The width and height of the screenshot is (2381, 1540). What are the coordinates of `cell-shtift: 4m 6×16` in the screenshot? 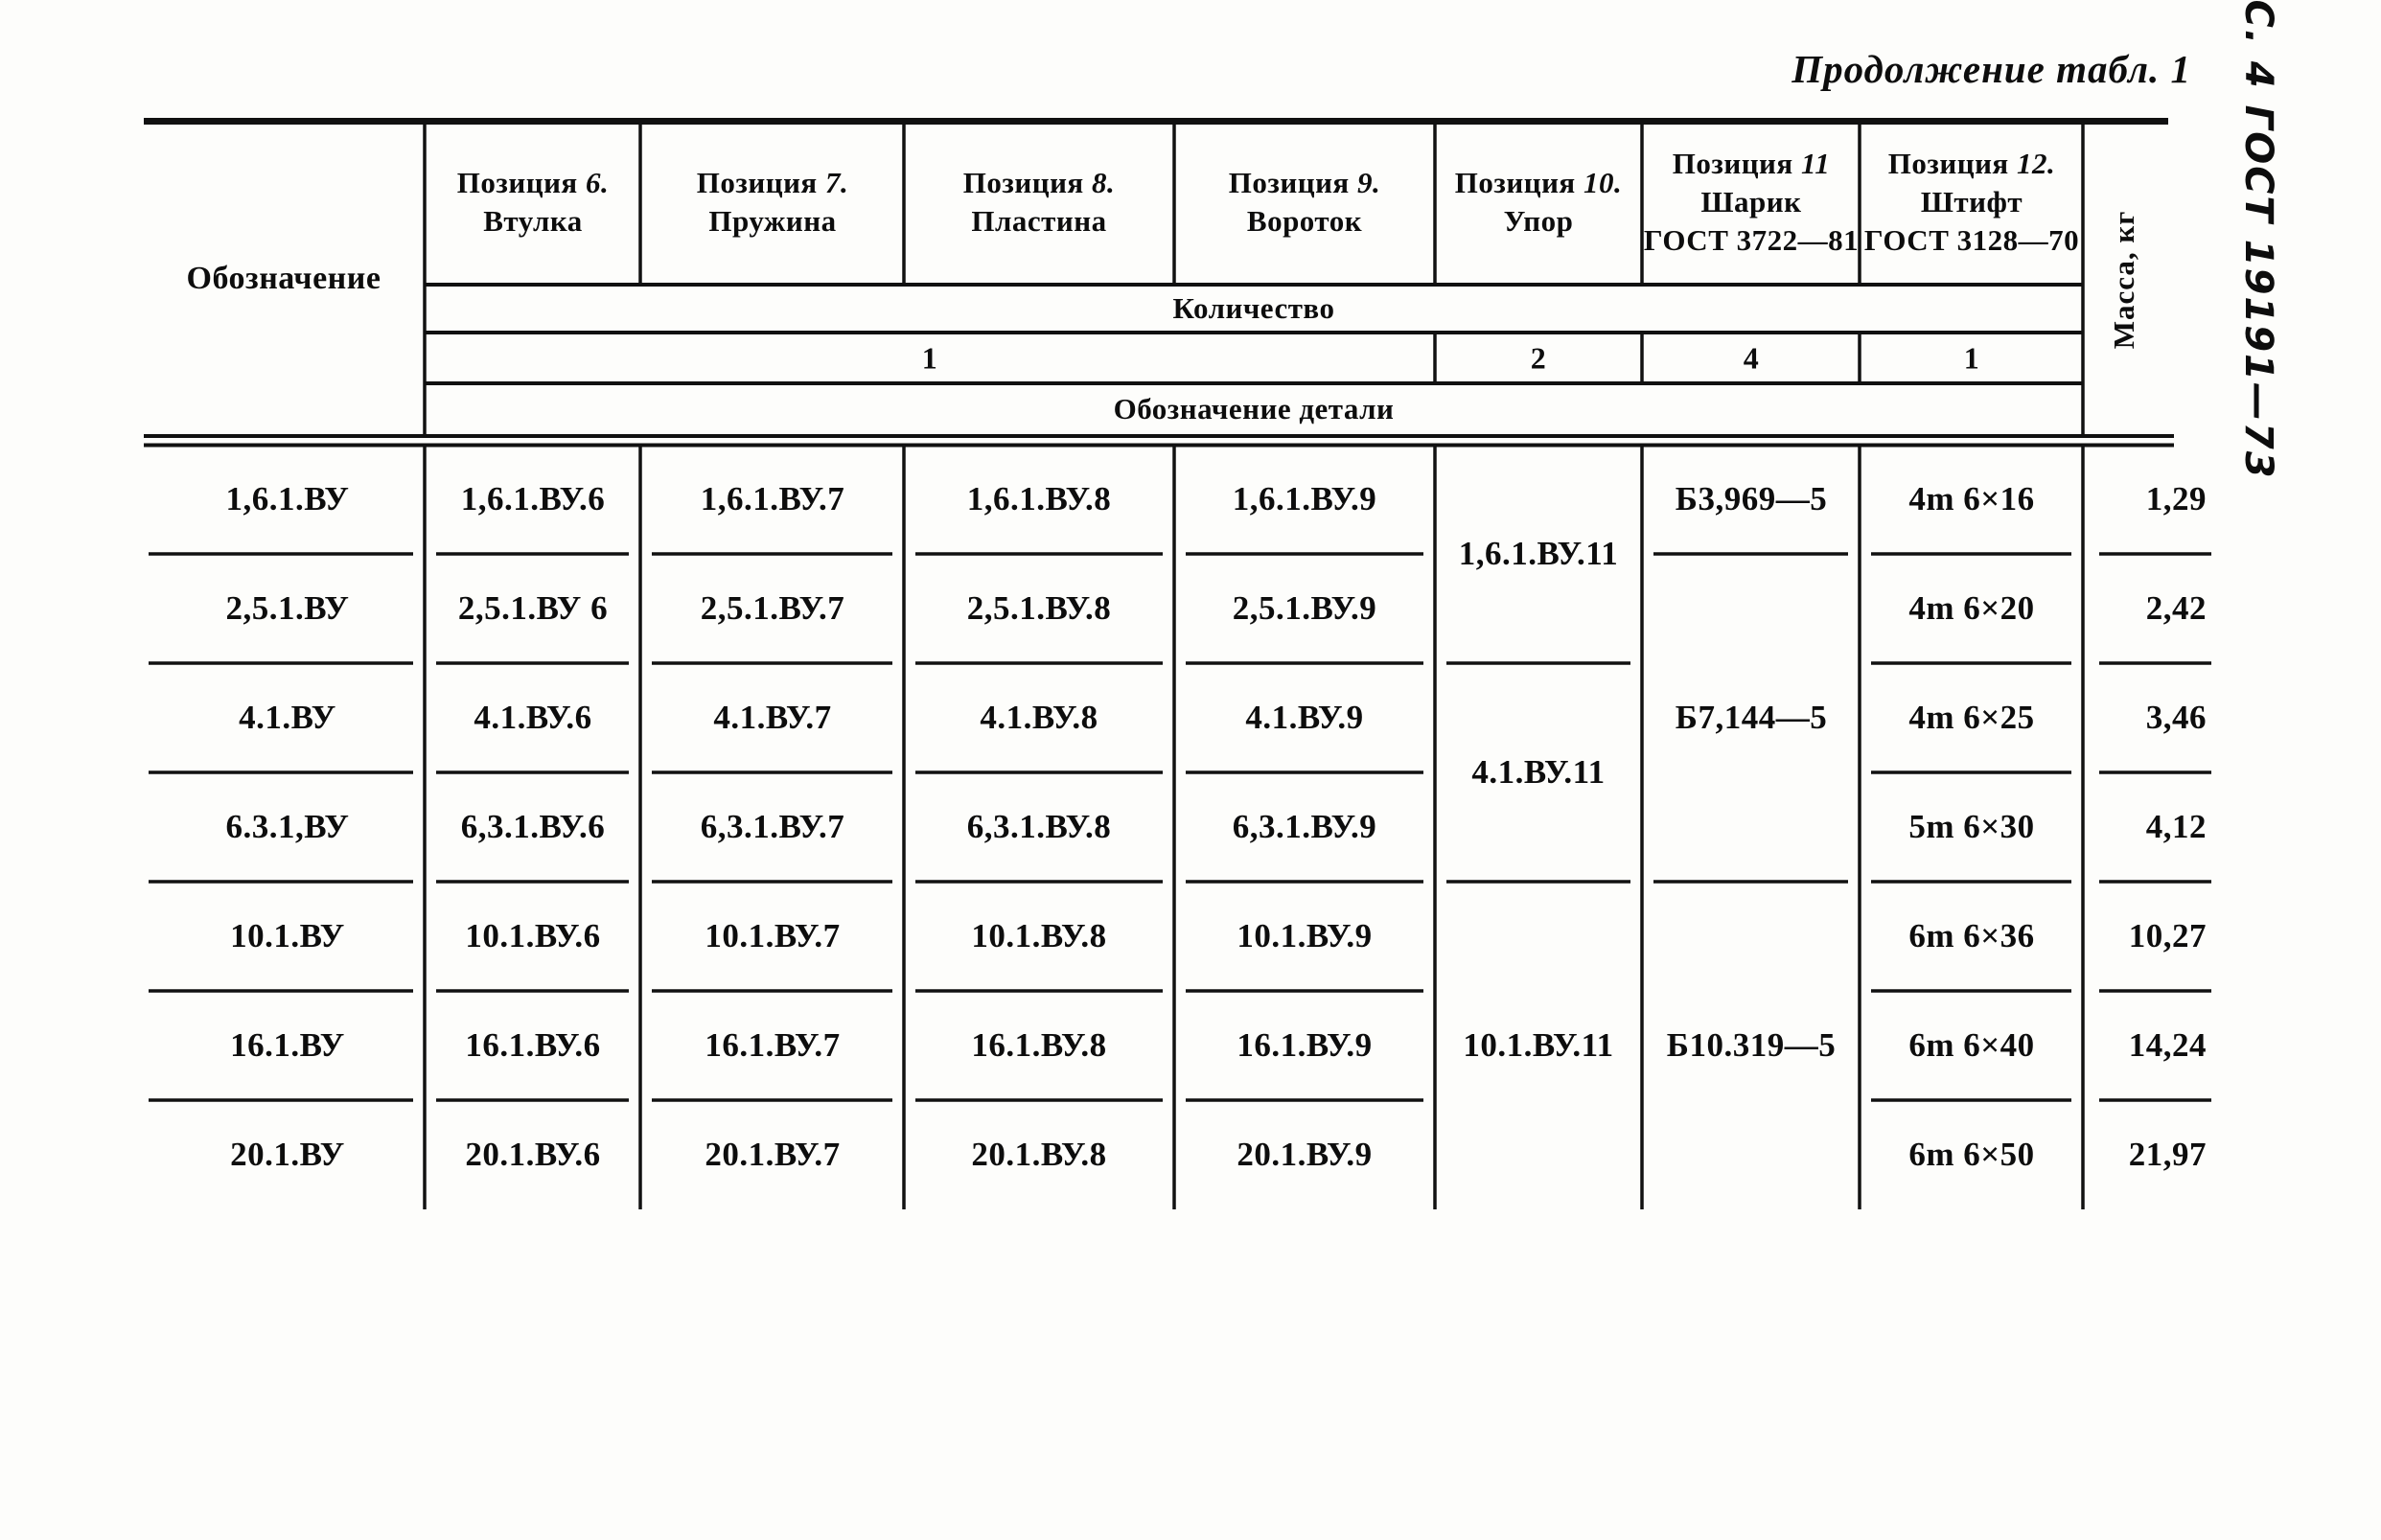 It's located at (1971, 498).